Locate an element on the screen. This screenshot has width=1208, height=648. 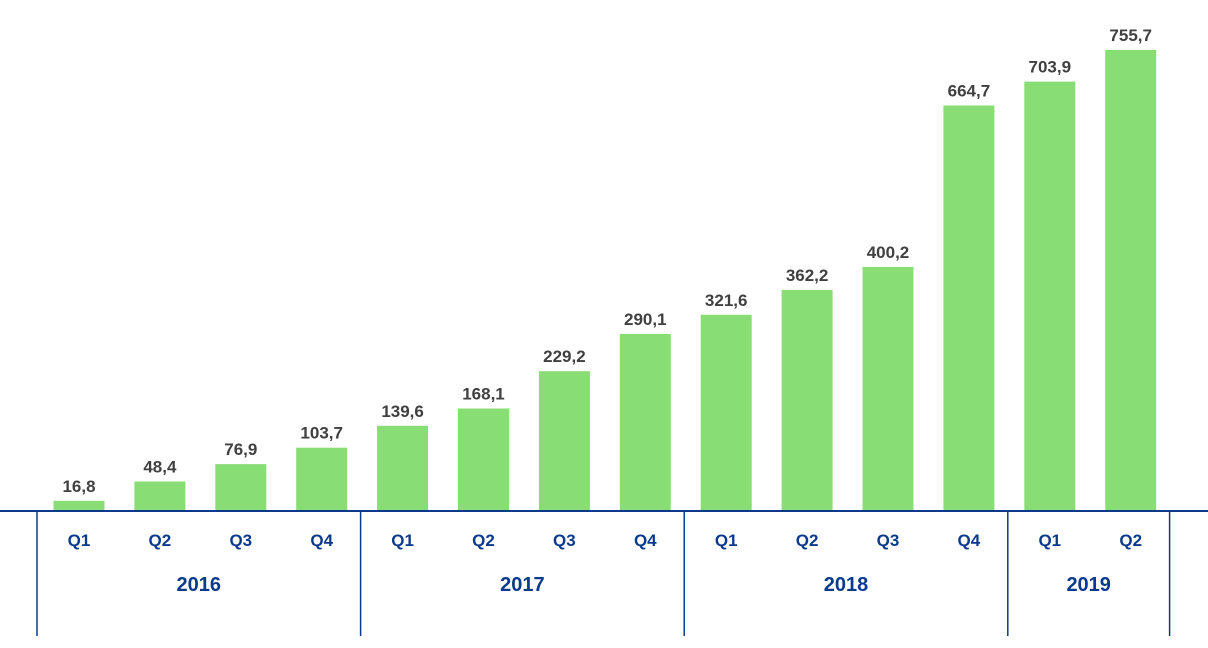
data-label: 755,7 is located at coordinates (1130, 35).